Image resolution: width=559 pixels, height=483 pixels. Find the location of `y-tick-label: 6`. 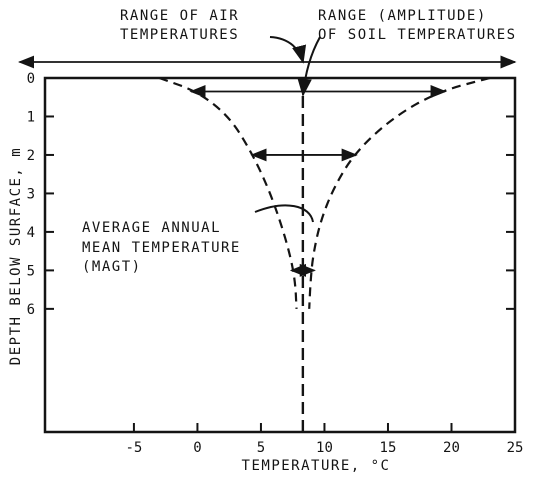

y-tick-label: 6 is located at coordinates (31, 310).